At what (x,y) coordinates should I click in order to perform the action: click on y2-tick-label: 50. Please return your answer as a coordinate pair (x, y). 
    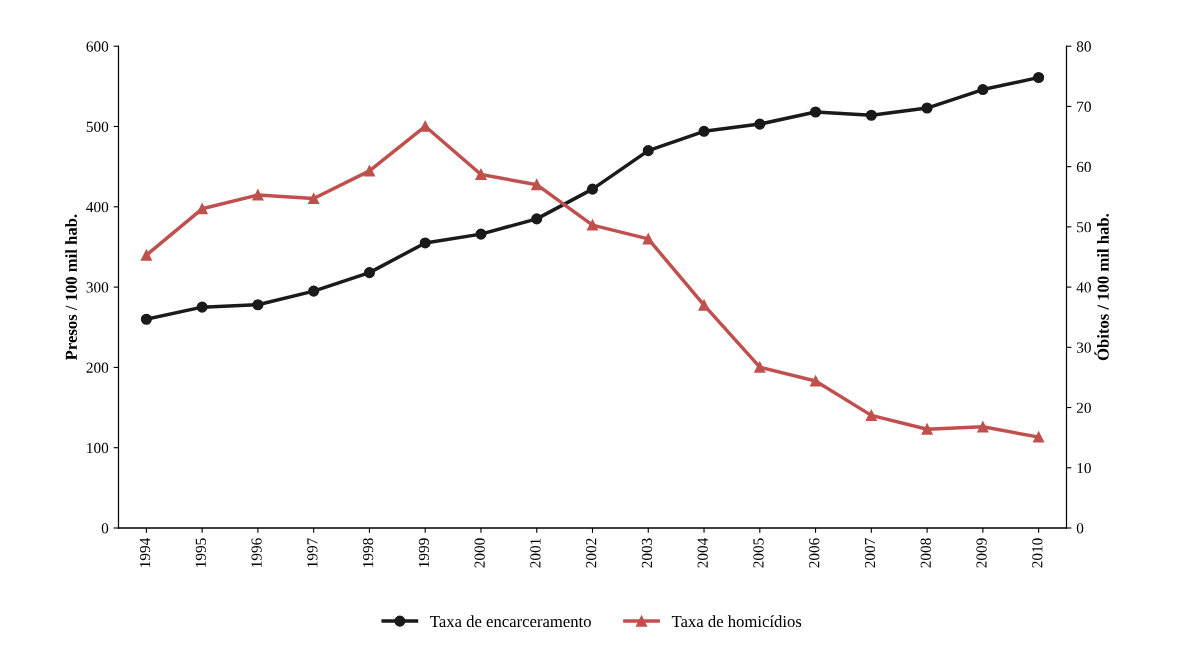
    Looking at the image, I should click on (1084, 227).